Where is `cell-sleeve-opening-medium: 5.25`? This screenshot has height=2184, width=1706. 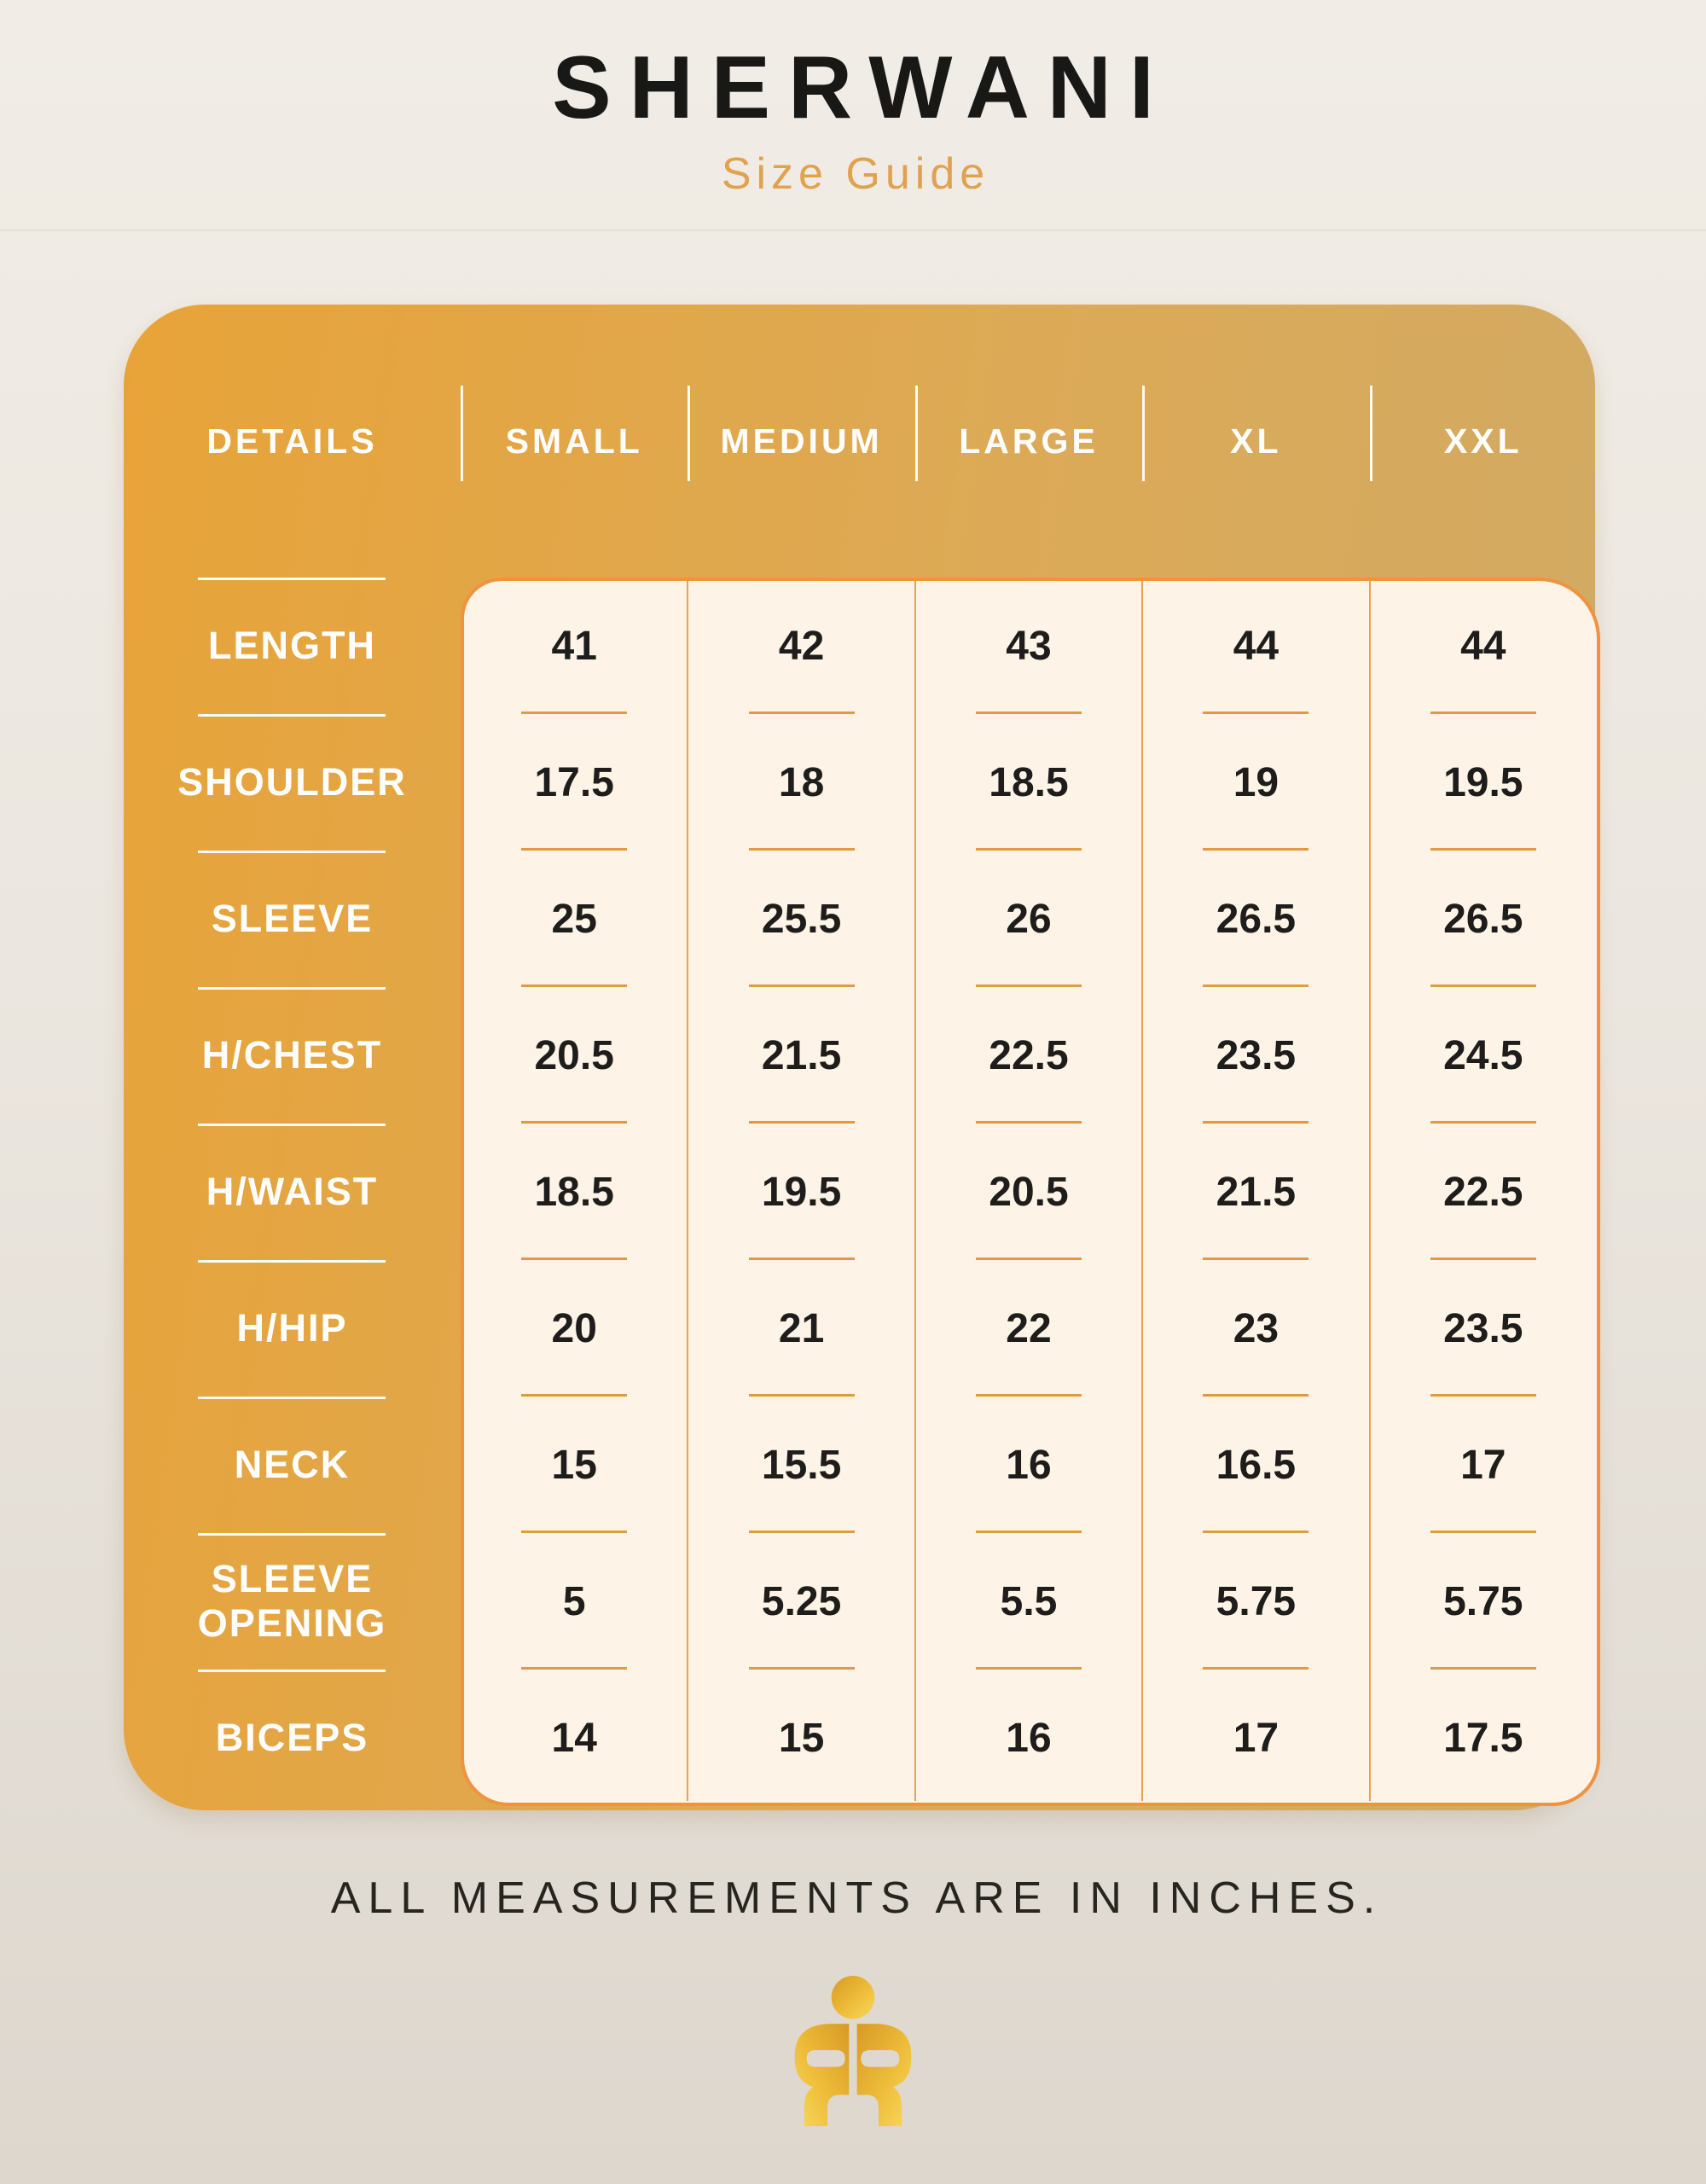 cell-sleeve-opening-medium: 5.25 is located at coordinates (801, 1601).